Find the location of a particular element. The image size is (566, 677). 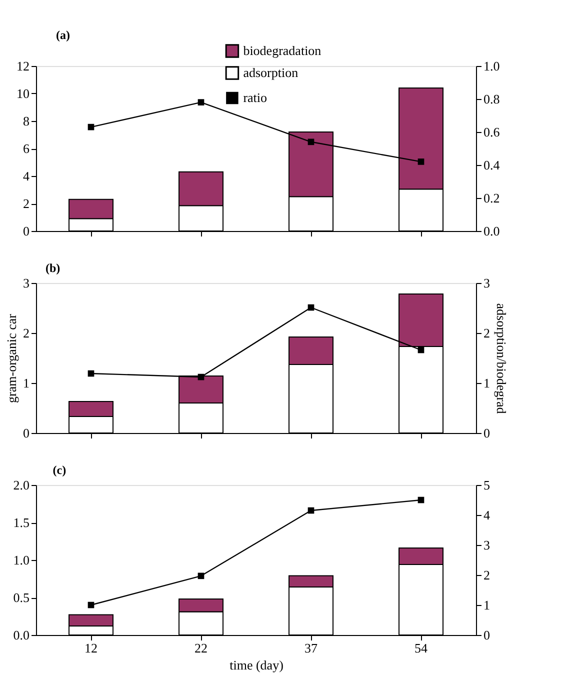

y2-tick-label: 0.0 is located at coordinates (492, 231).